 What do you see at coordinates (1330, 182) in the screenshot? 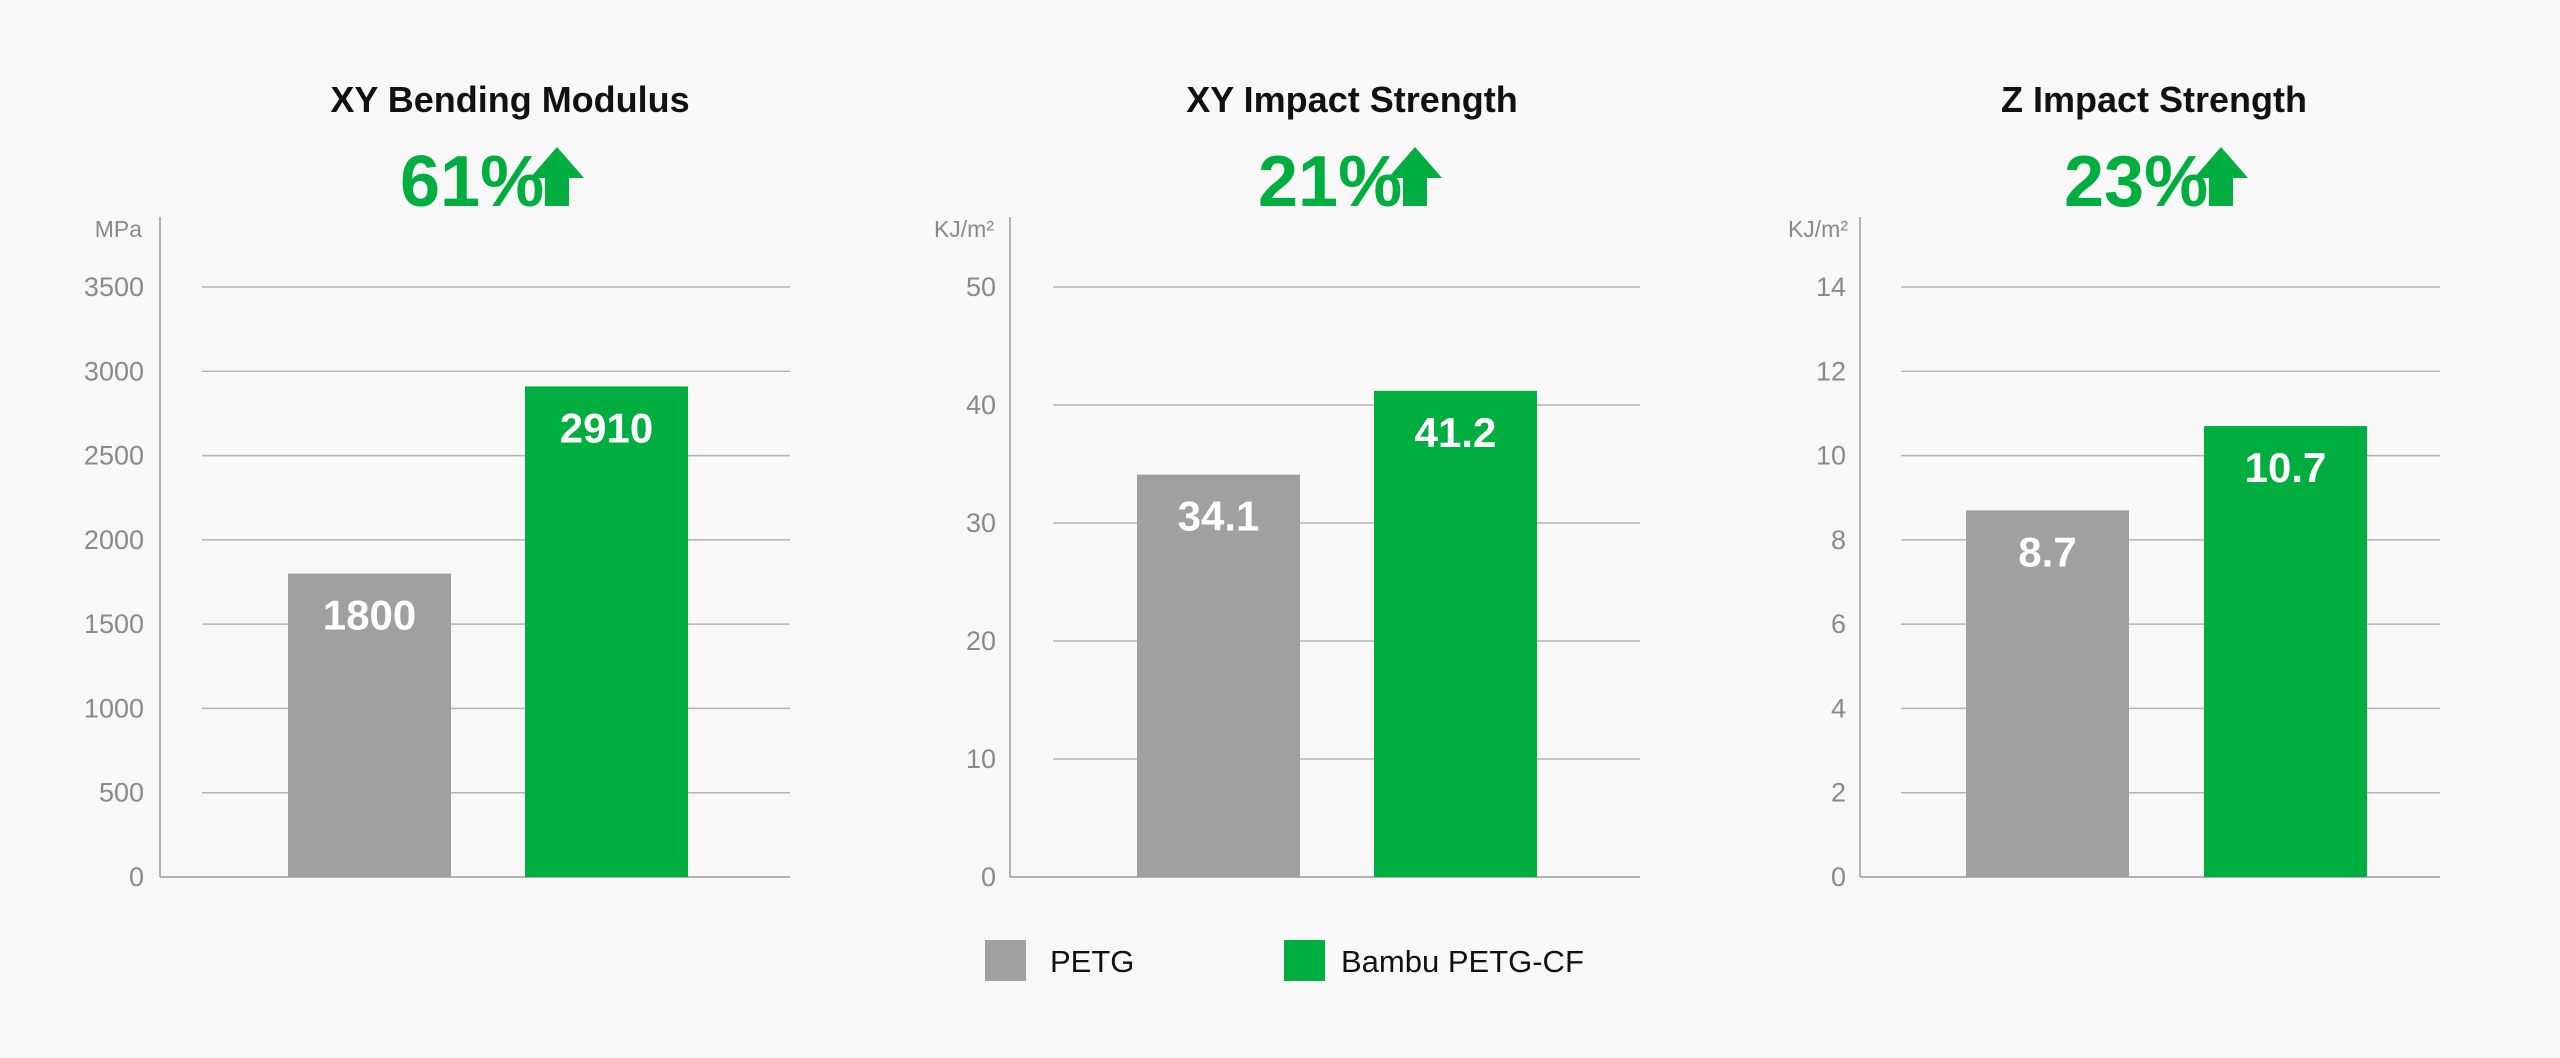
I see `improvement-percent: 21%` at bounding box center [1330, 182].